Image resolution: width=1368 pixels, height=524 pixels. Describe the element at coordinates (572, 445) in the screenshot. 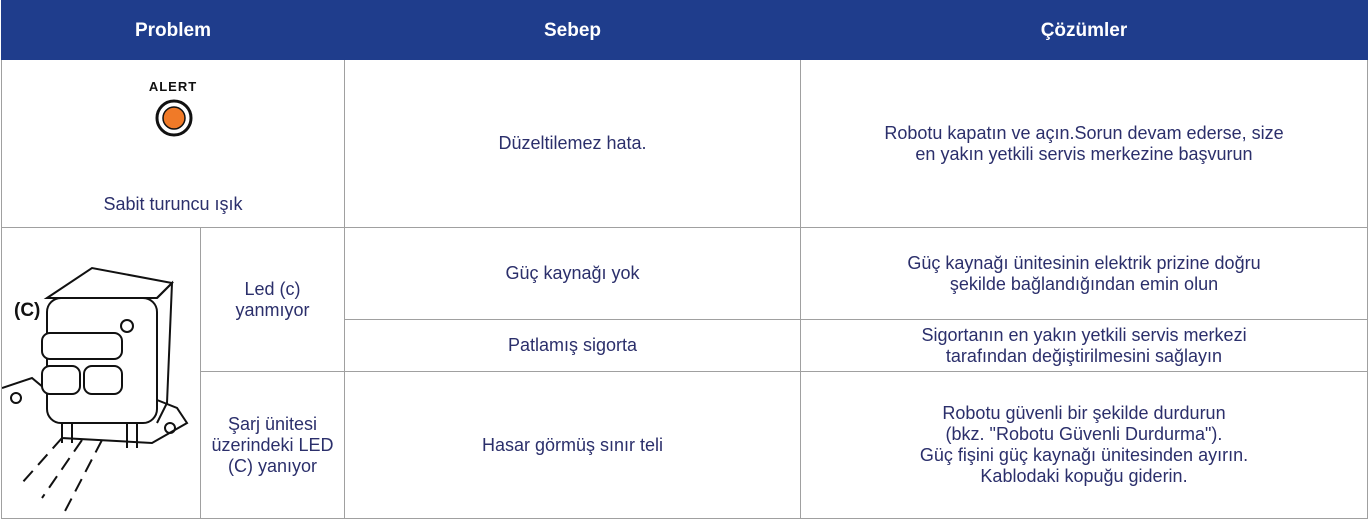

I see `cause-cell: Hasar görmüş sınır teli` at that location.